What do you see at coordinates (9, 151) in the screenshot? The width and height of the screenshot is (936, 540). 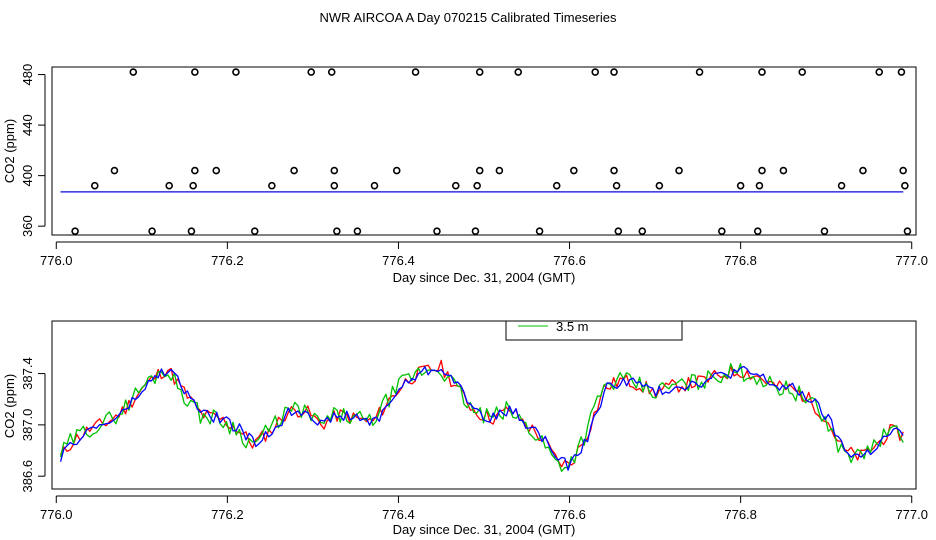 I see `top-y-axis-label: CO2 (ppm)` at bounding box center [9, 151].